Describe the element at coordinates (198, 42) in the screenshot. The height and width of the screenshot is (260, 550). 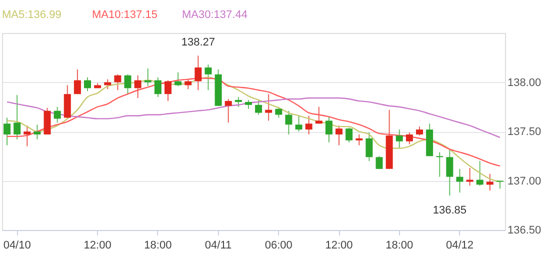
I see `annotation: 138.27` at that location.